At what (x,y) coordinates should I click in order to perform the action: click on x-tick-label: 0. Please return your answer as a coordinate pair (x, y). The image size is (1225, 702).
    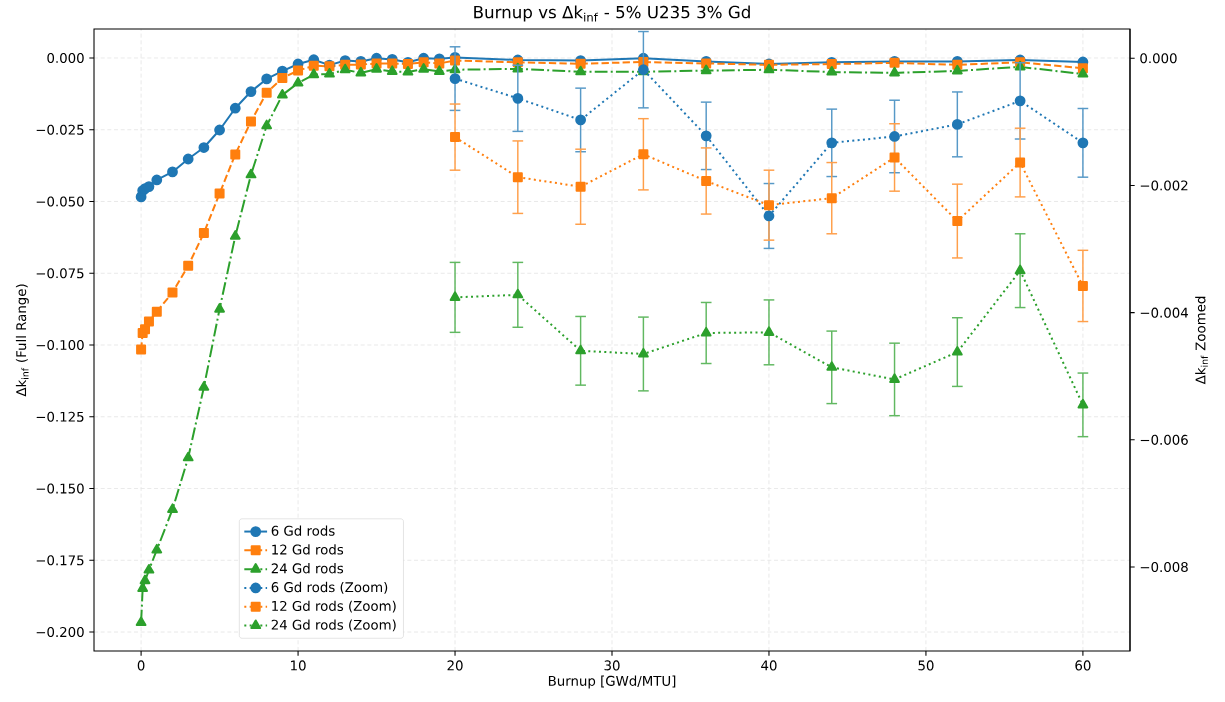
    Looking at the image, I should click on (141, 665).